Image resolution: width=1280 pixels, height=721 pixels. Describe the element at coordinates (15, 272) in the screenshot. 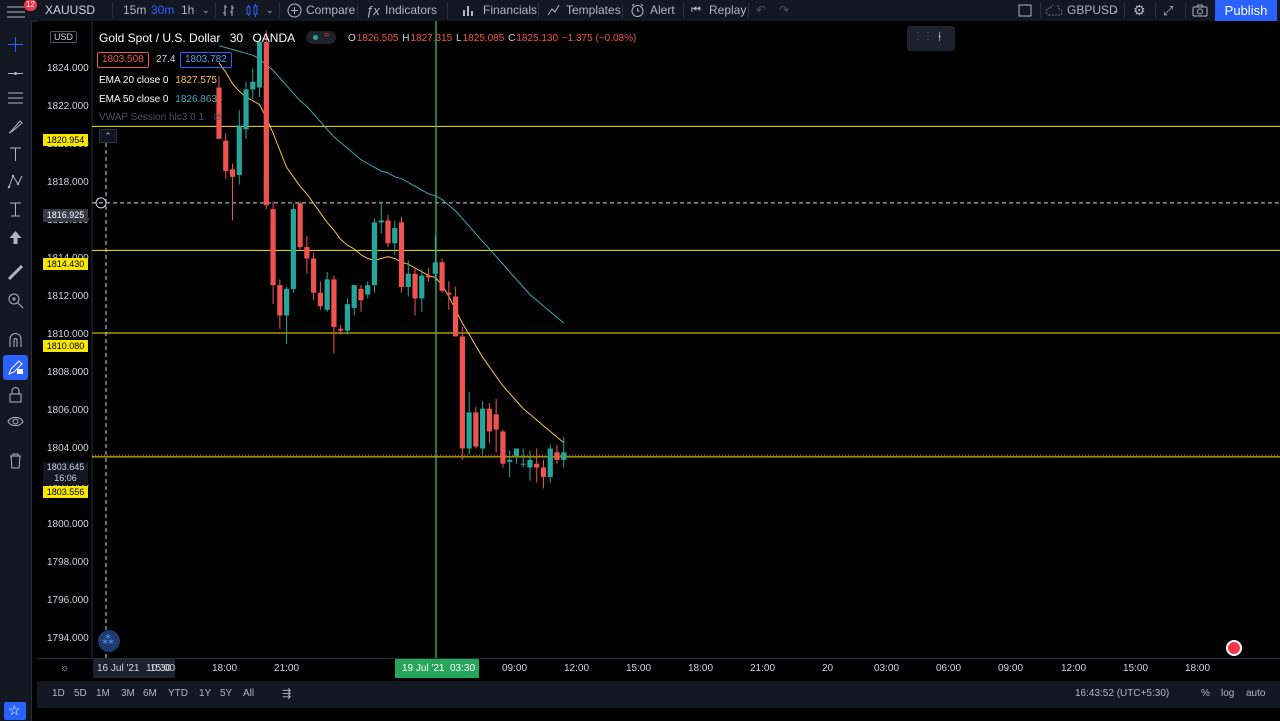

I see `ruler-icon` at that location.